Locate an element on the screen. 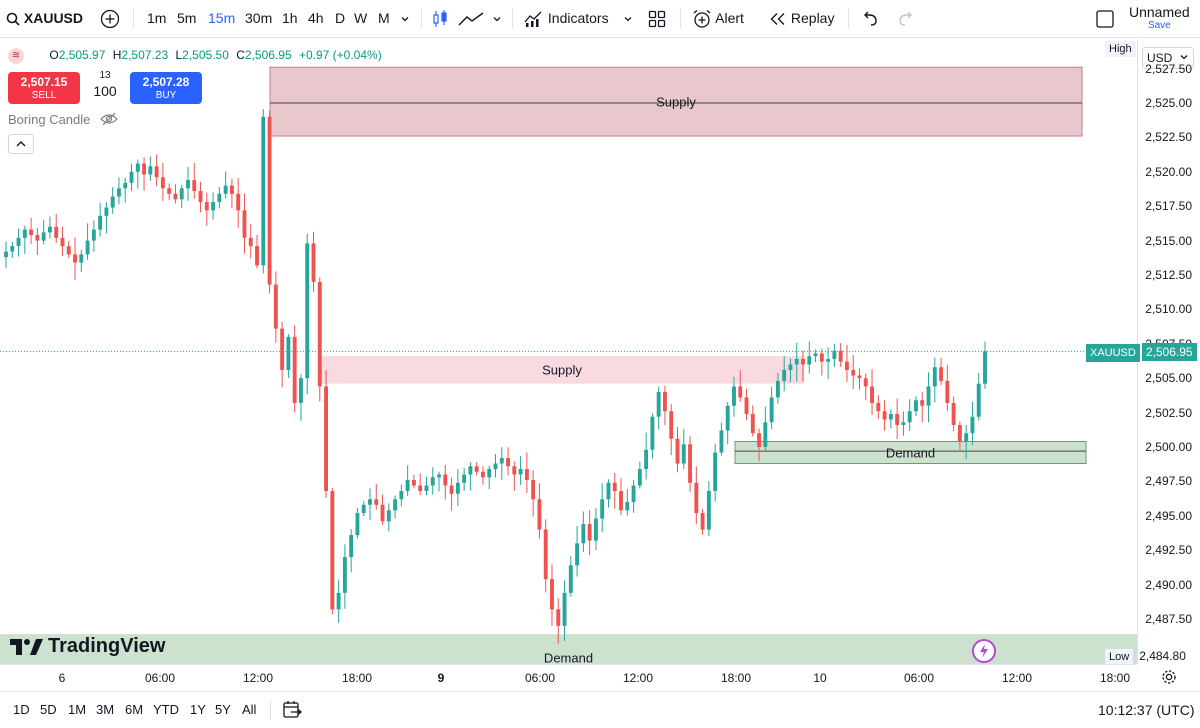 The height and width of the screenshot is (728, 1200). candles-icon is located at coordinates (440, 19).